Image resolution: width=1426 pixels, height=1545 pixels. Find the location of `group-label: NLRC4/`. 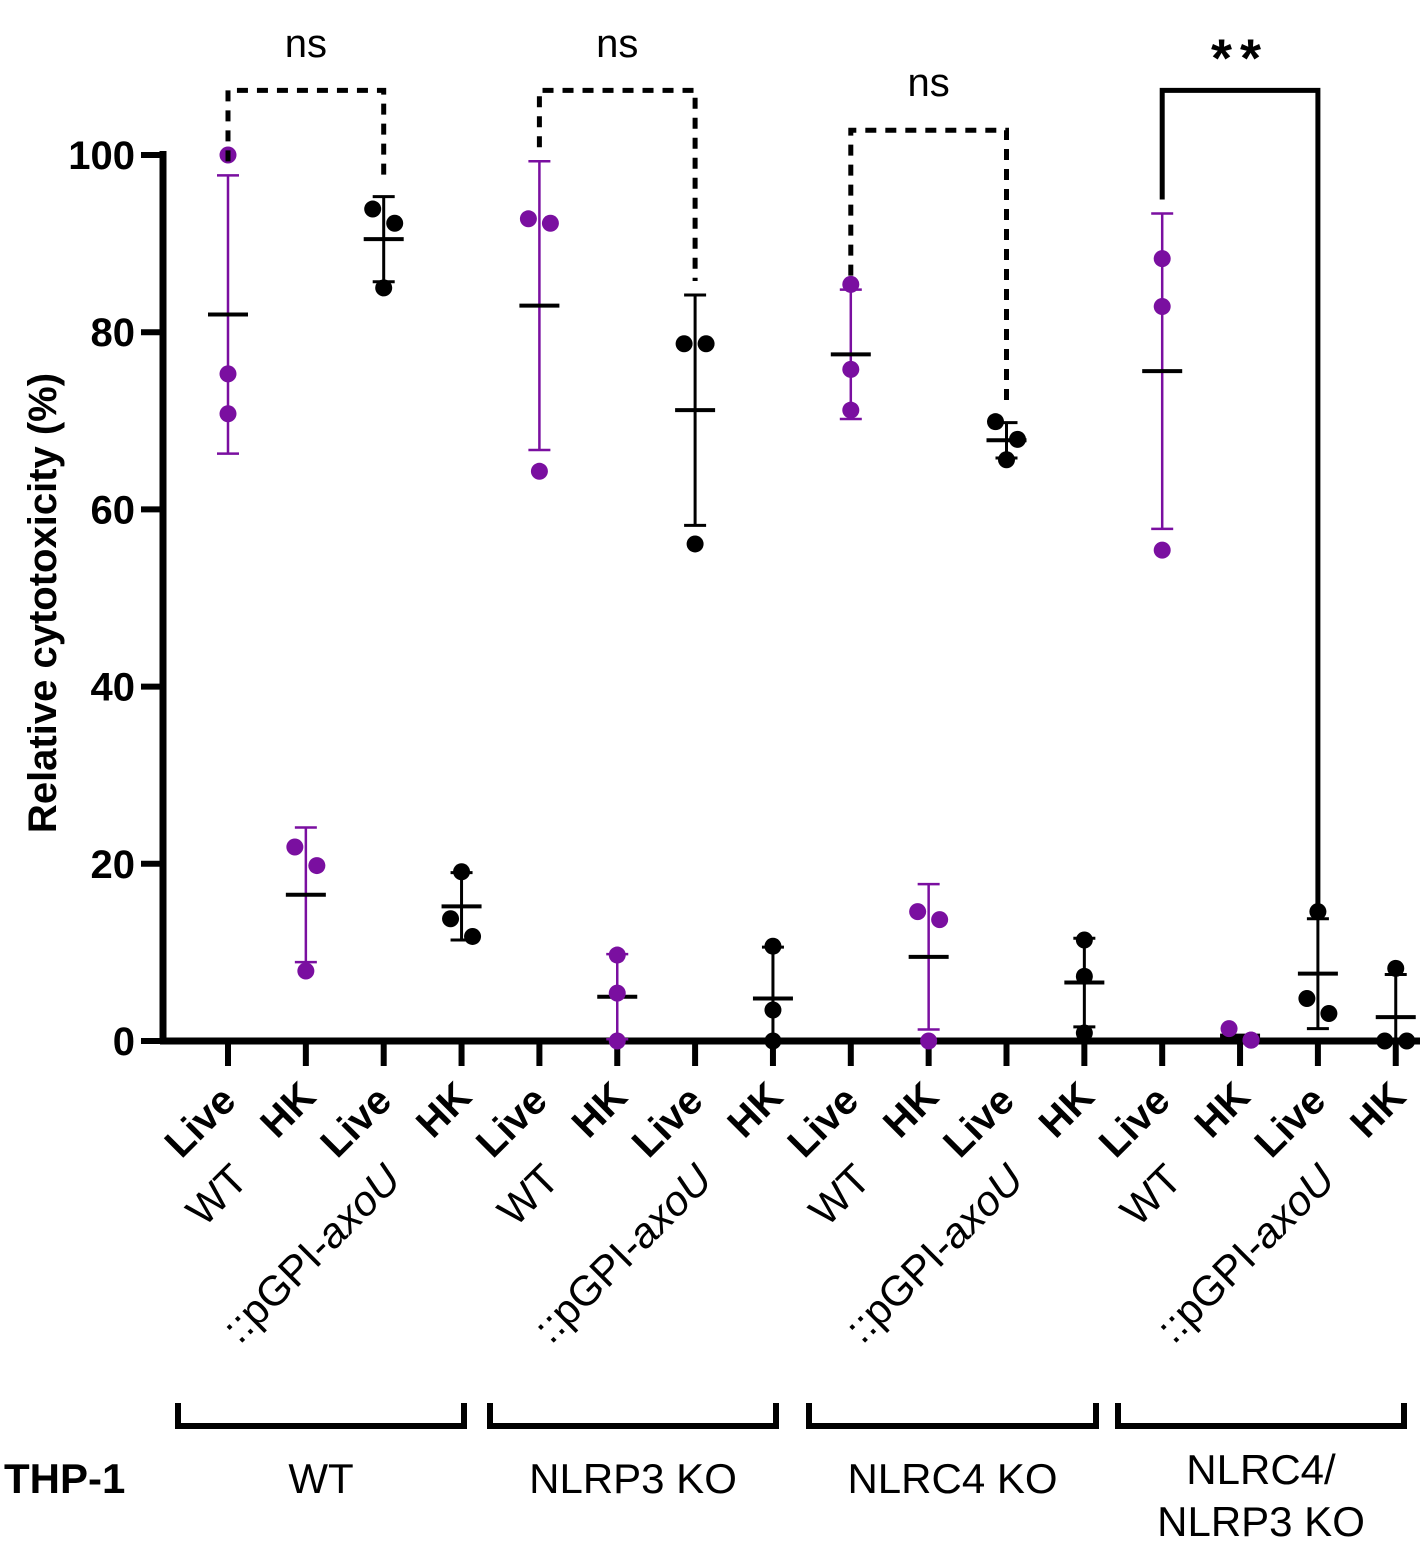

group-label: NLRC4/ is located at coordinates (1261, 1469).